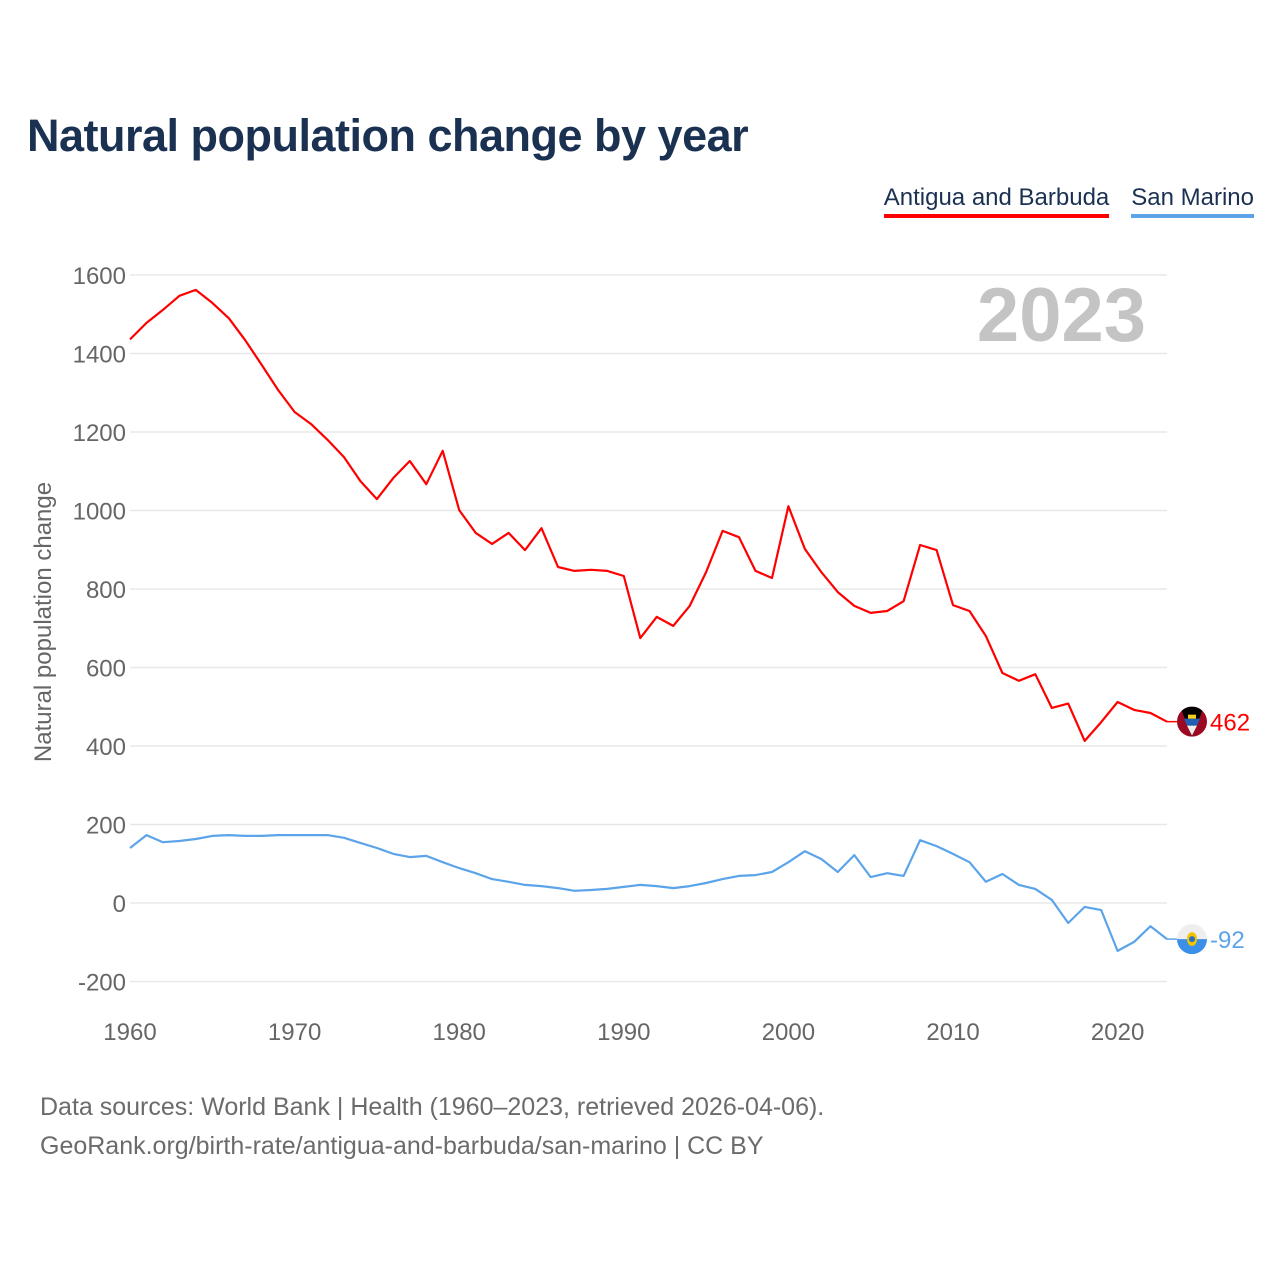 The width and height of the screenshot is (1280, 1280). I want to click on chart-title: Natural population change by year, so click(388, 135).